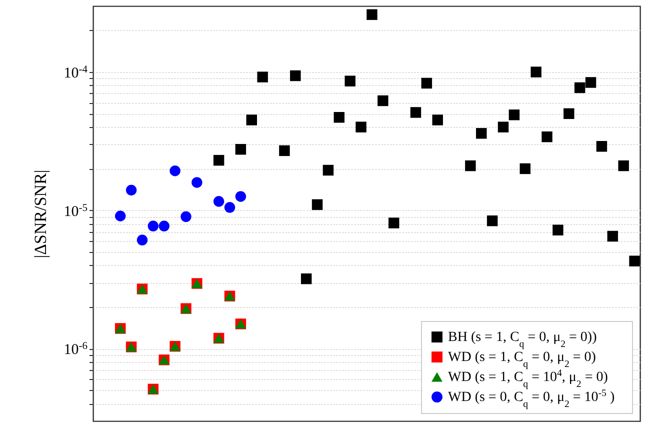 Image resolution: width=646 pixels, height=424 pixels. What do you see at coordinates (76, 349) in the screenshot?
I see `y-tick-label: 10$^{-6}$` at bounding box center [76, 349].